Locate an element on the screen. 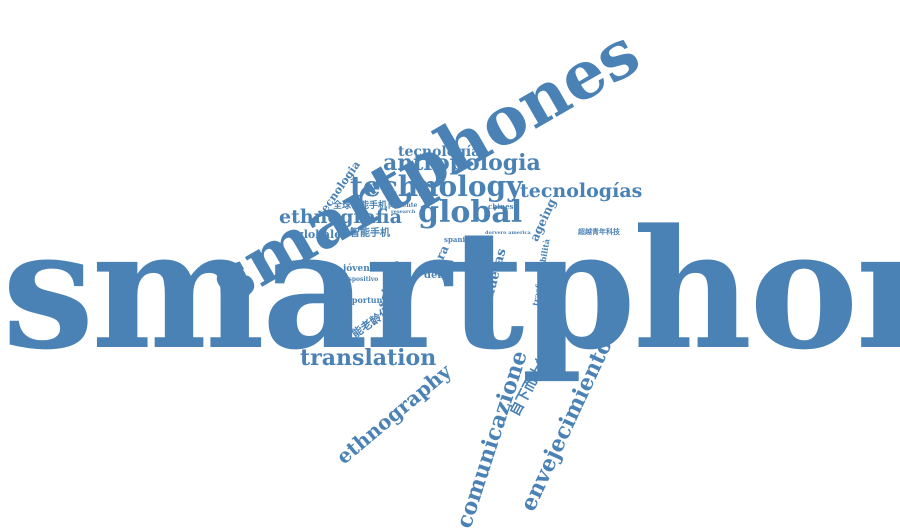  word-opportunism: opportunism is located at coordinates (370, 300).